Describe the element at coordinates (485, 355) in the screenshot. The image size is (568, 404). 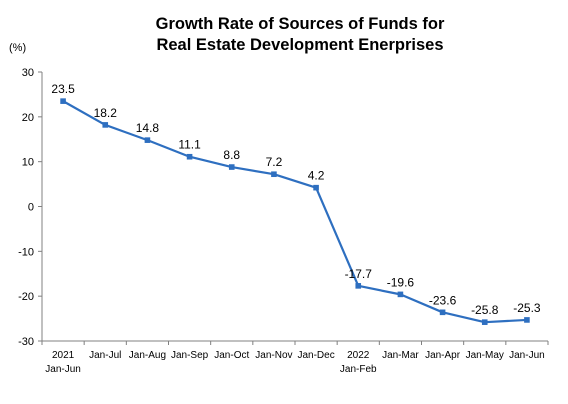
I see `x-tick-label: Jan-May` at that location.